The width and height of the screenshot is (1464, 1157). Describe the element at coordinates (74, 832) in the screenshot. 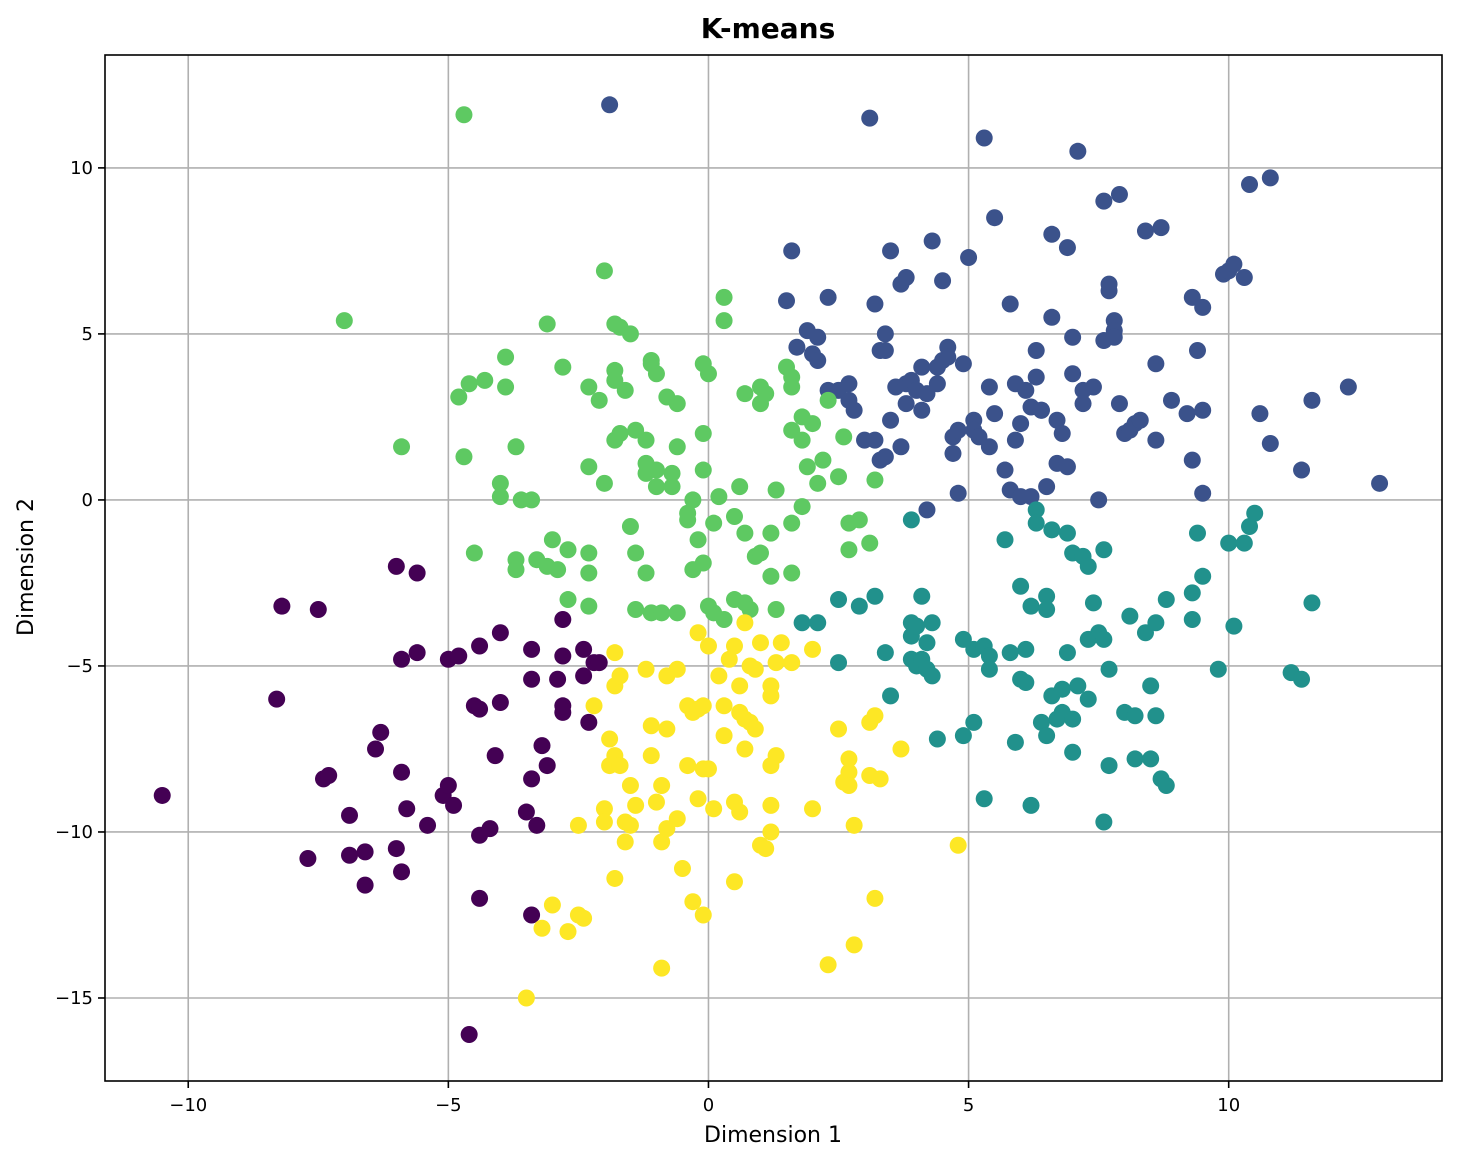

I see `y-tick-label: −10` at that location.